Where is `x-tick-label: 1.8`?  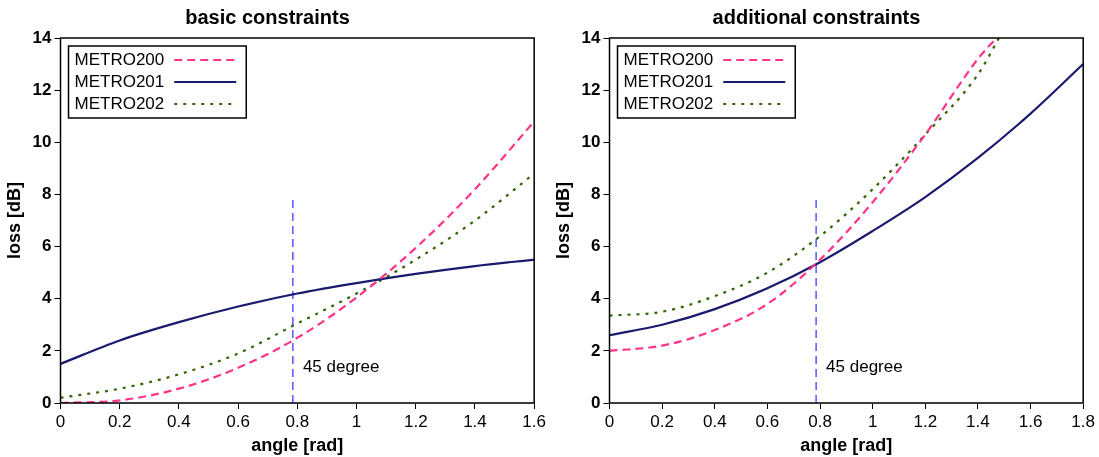 x-tick-label: 1.8 is located at coordinates (1083, 421).